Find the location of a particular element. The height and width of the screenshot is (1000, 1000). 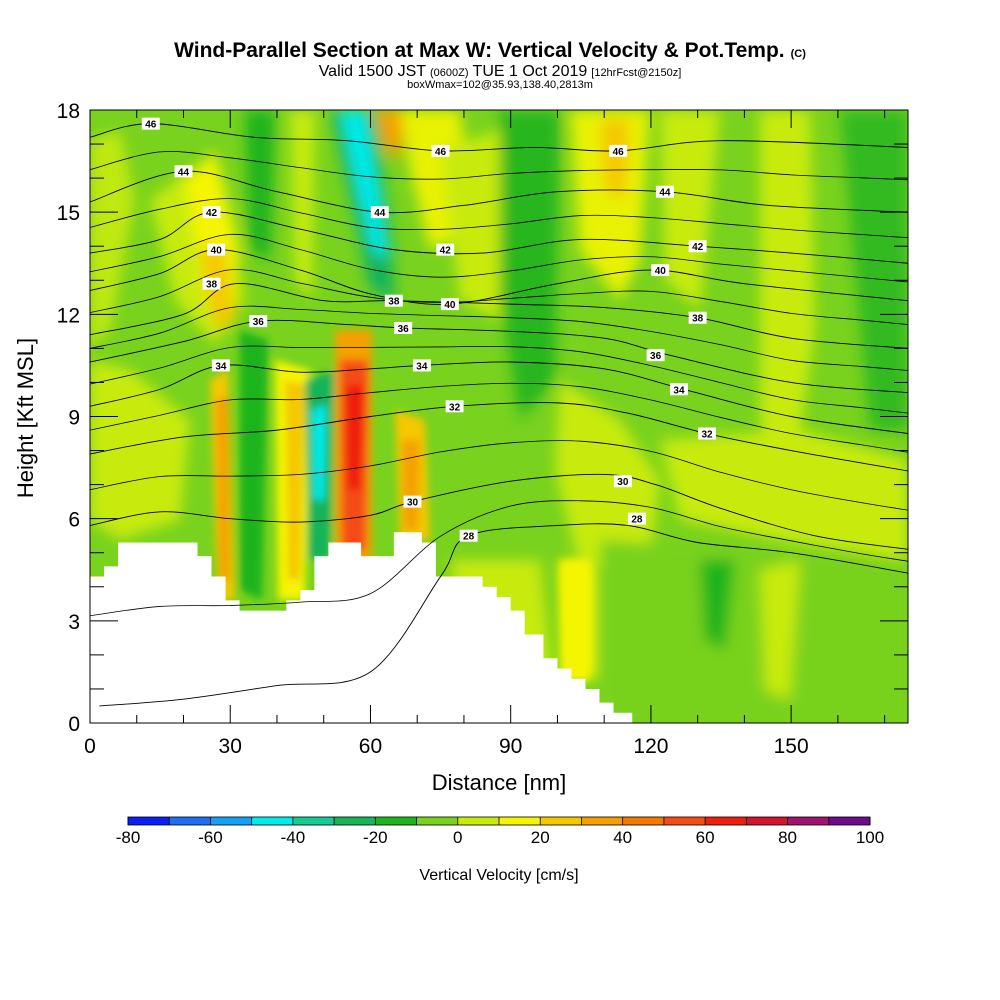

isentrope-label-32-bg is located at coordinates (454, 406).